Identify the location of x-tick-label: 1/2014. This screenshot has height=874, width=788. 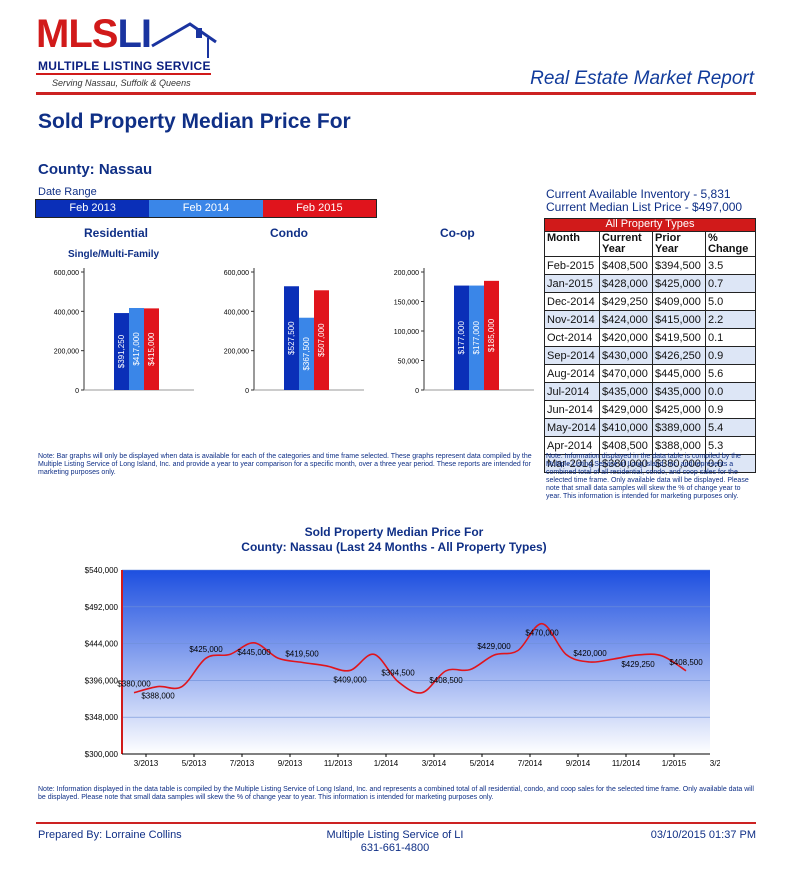
(386, 763).